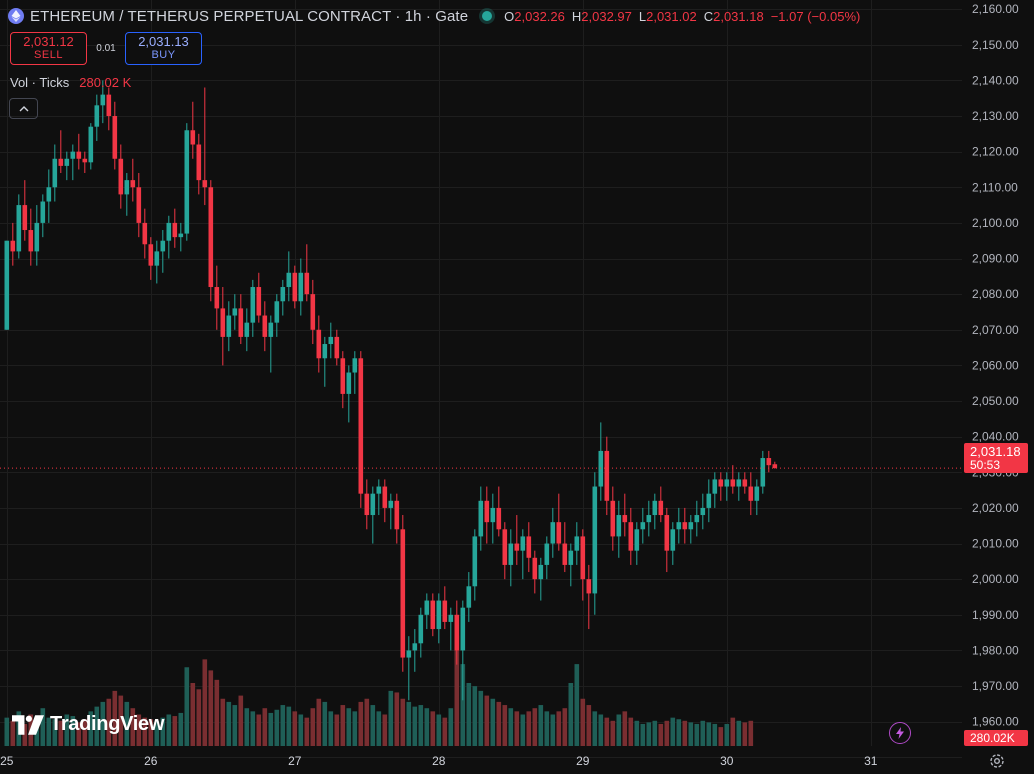  Describe the element at coordinates (995, 187) in the screenshot. I see `price-tick-label: 2,110.00` at that location.